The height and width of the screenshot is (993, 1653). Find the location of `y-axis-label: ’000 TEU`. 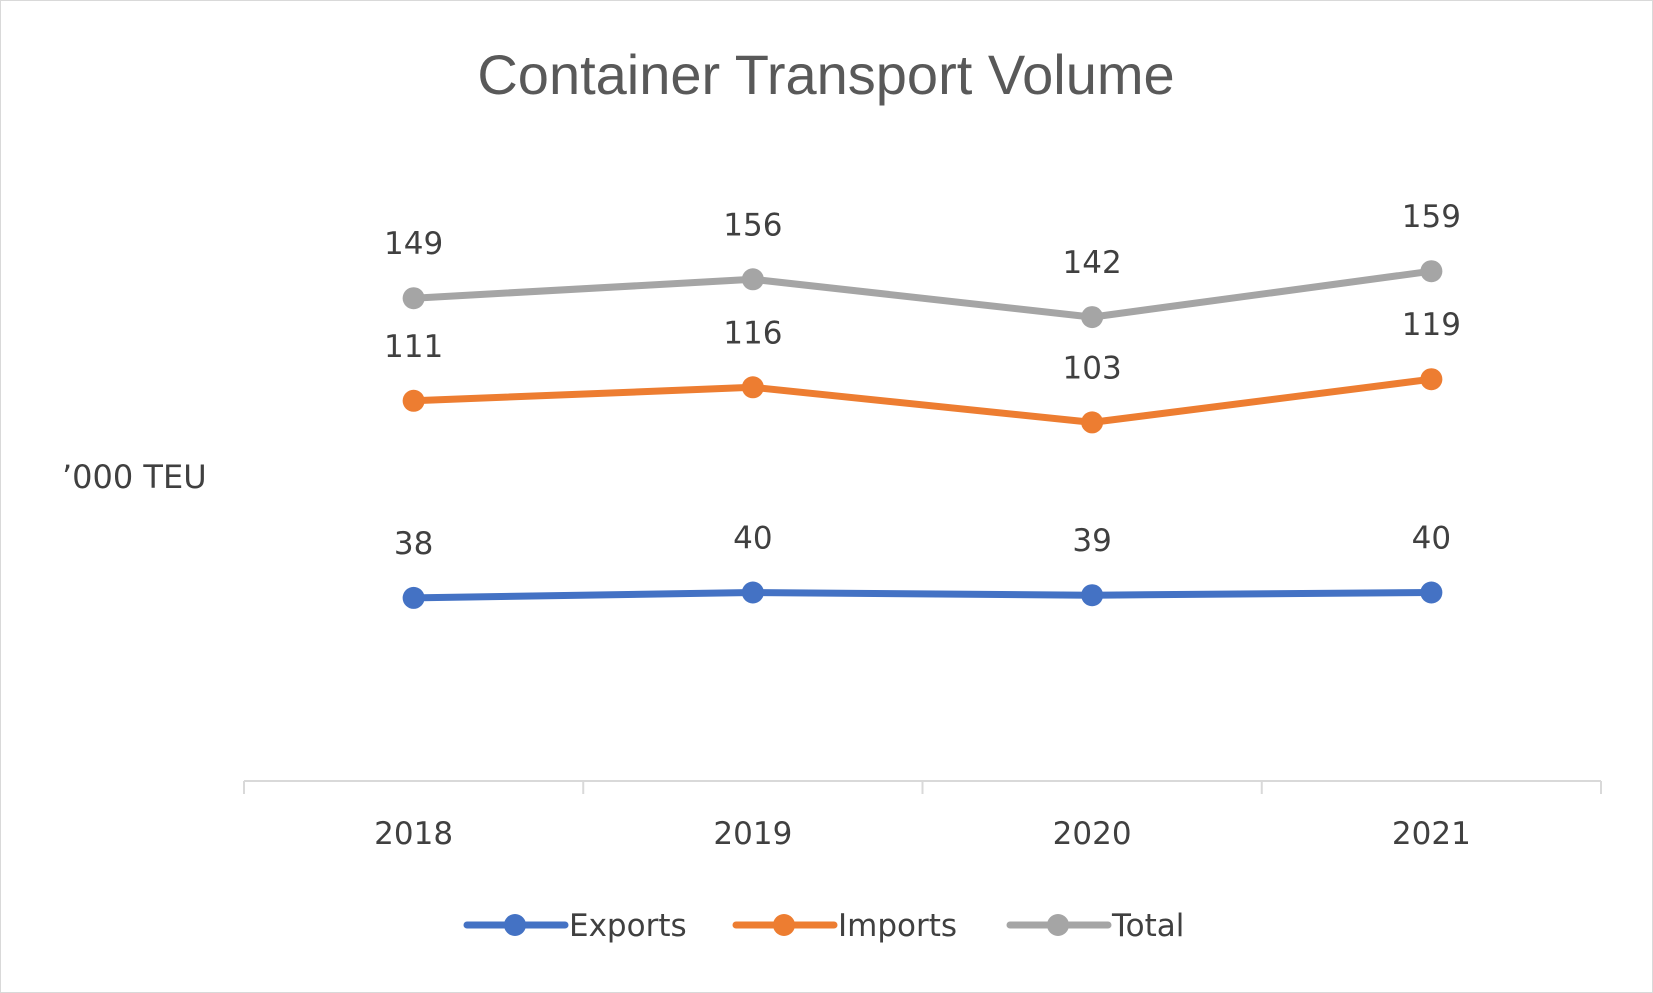

y-axis-label: ’000 TEU is located at coordinates (134, 477).